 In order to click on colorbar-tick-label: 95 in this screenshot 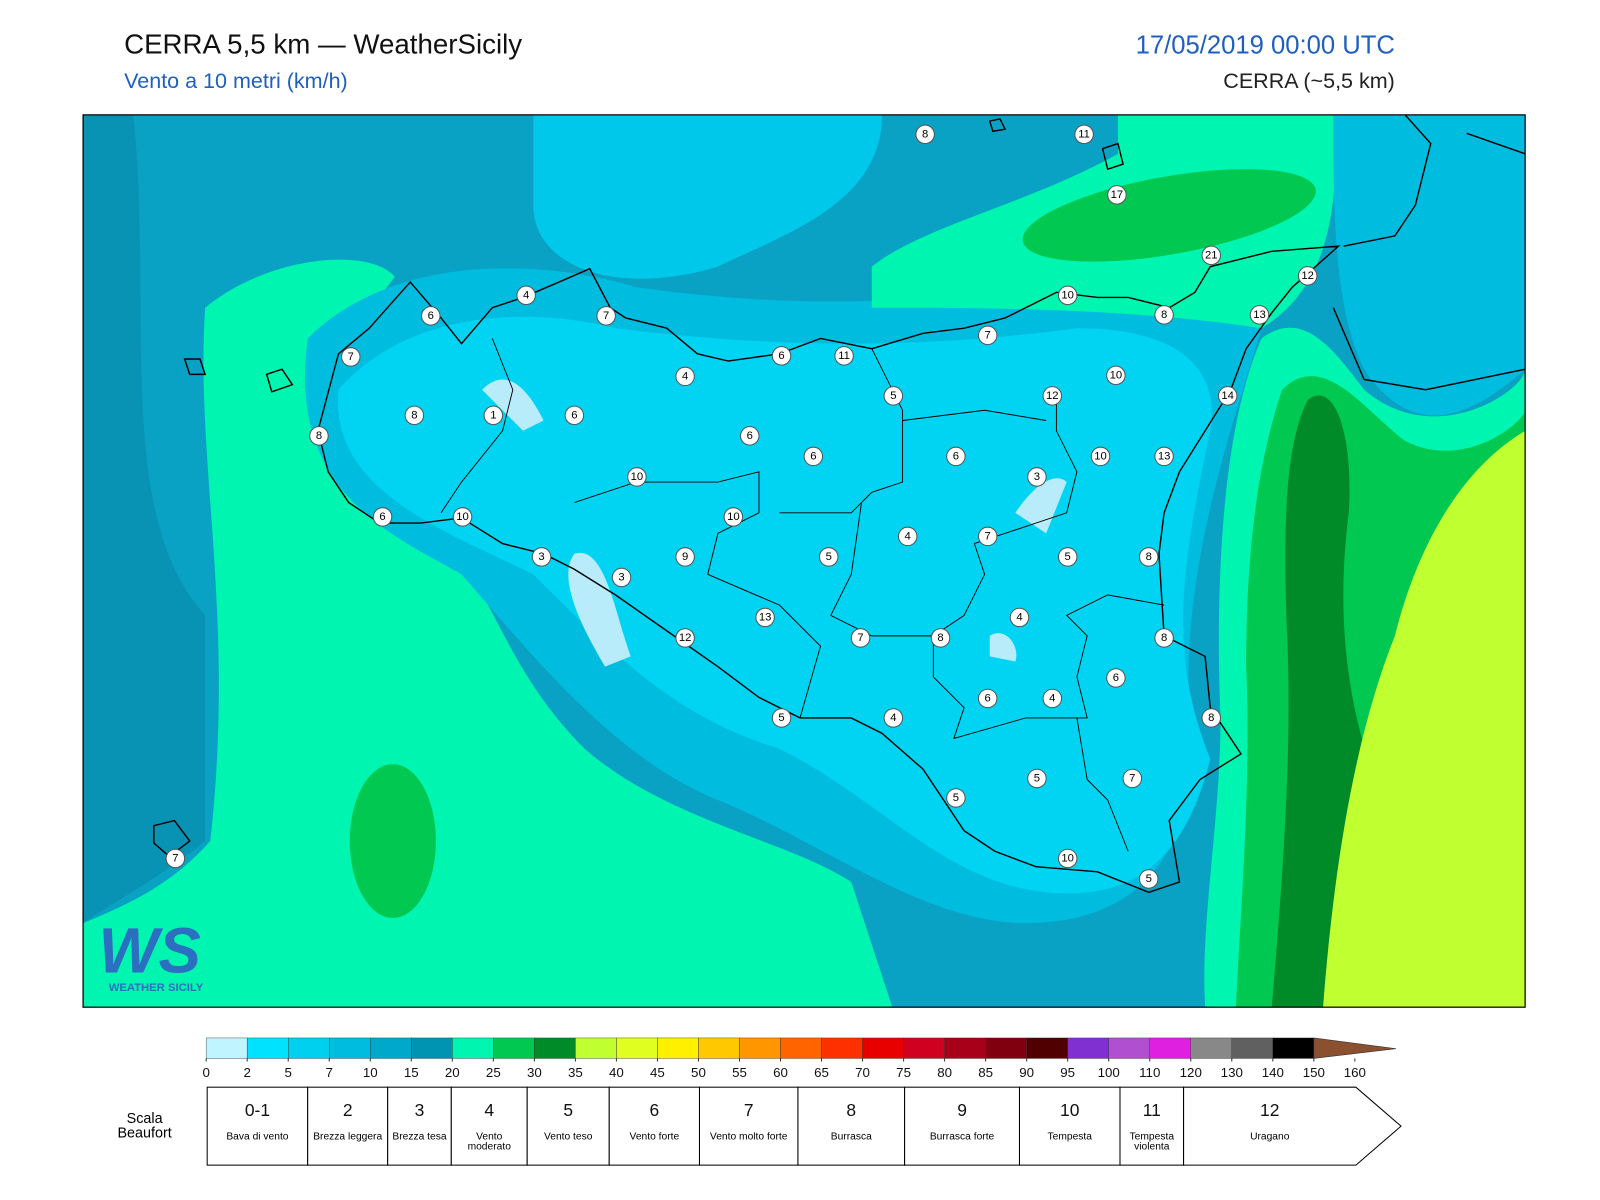, I will do `click(1067, 1072)`.